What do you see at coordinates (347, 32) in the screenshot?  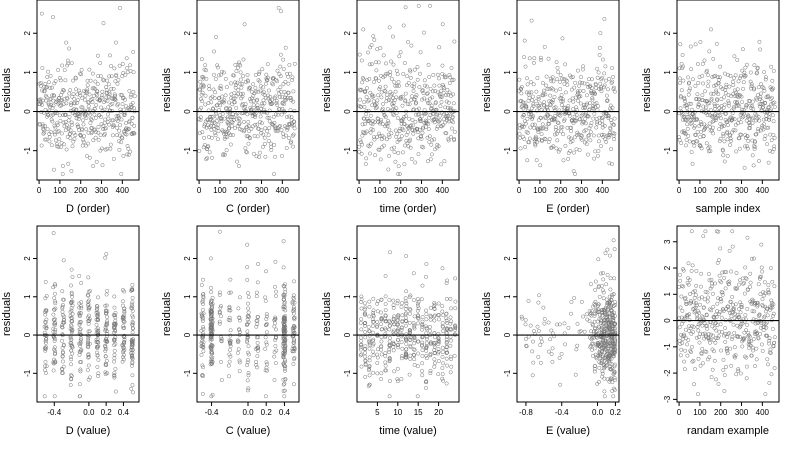 I see `y-tick-label: 2` at bounding box center [347, 32].